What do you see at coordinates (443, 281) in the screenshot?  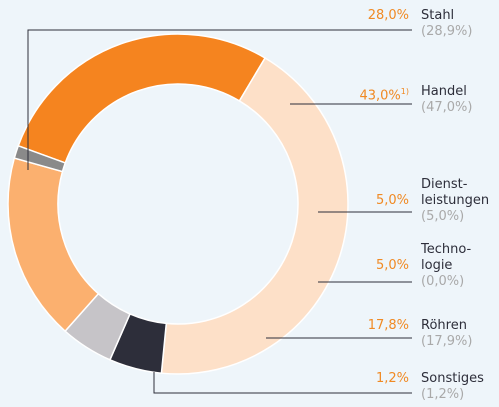 I see `previous-value-label: (0,0%)` at bounding box center [443, 281].